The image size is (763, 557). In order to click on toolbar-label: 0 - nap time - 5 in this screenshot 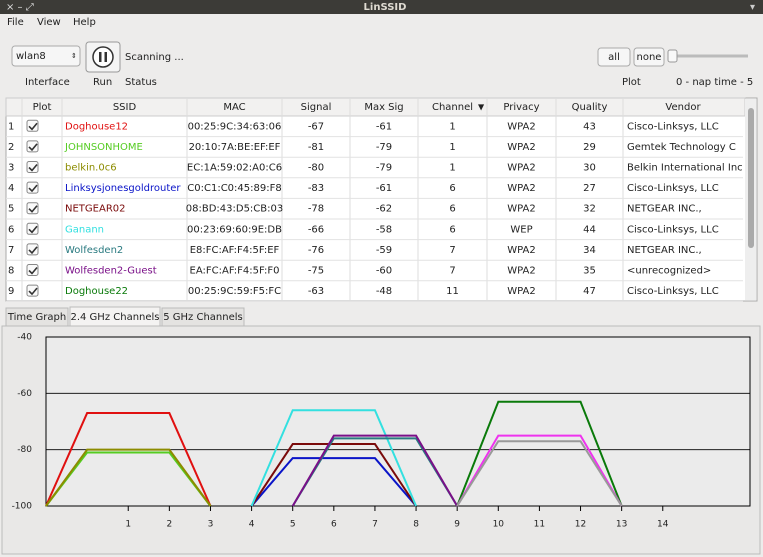, I will do `click(714, 82)`.